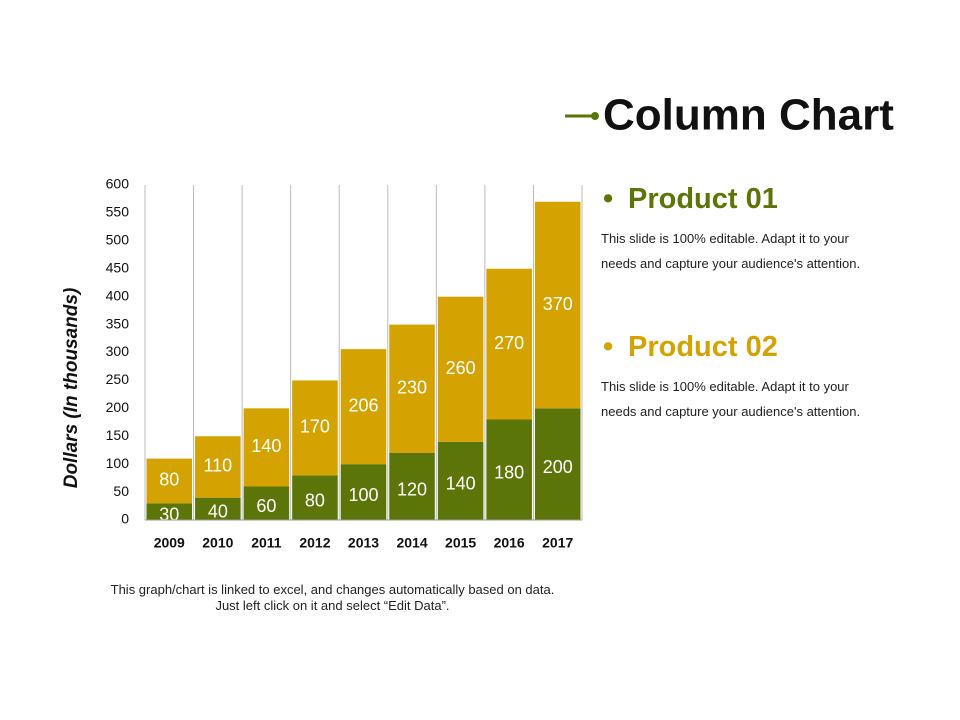 The height and width of the screenshot is (720, 960). I want to click on data-label: 170, so click(315, 427).